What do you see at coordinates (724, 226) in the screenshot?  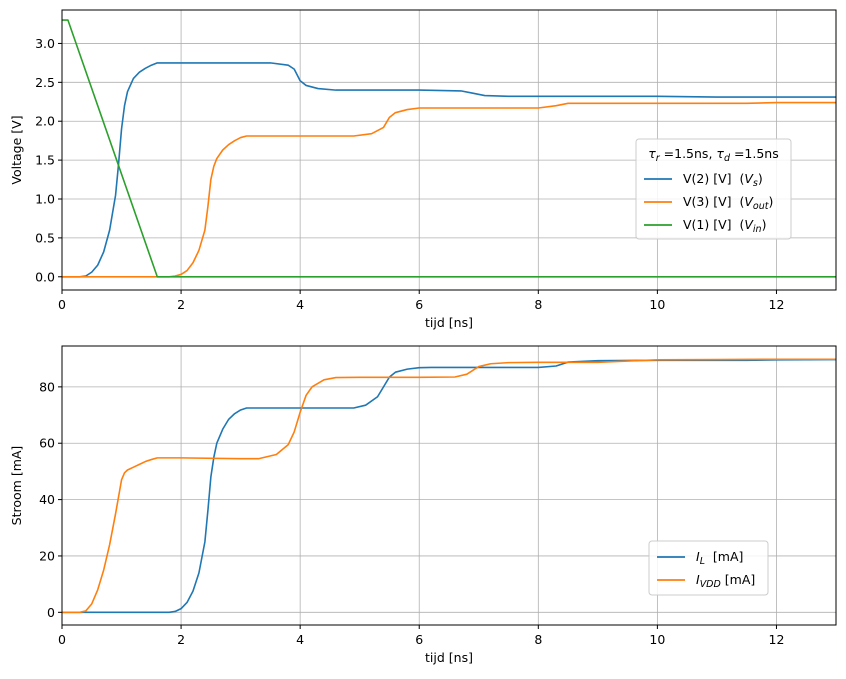 I see `legend-label-2: V(1) [V] (Vin)` at bounding box center [724, 226].